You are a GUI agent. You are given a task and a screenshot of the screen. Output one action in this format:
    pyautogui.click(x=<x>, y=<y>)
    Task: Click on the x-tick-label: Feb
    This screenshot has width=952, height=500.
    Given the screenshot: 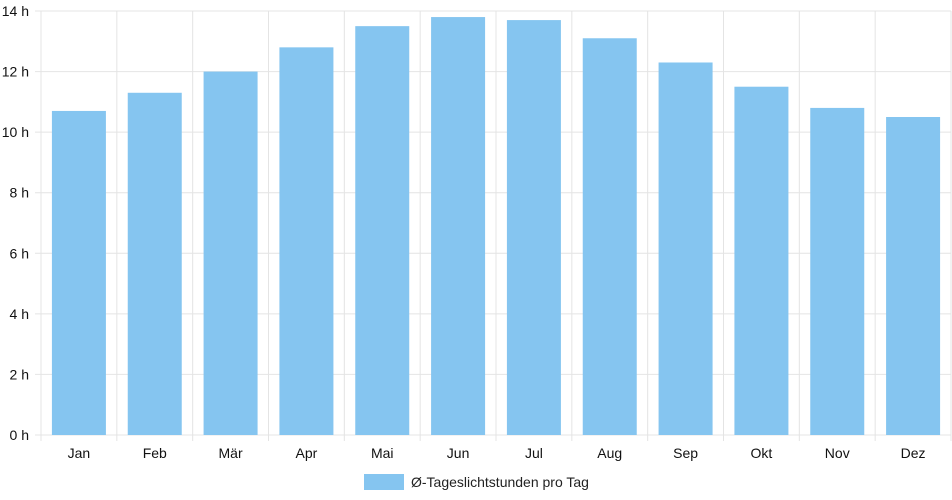 What is the action you would take?
    pyautogui.click(x=155, y=453)
    